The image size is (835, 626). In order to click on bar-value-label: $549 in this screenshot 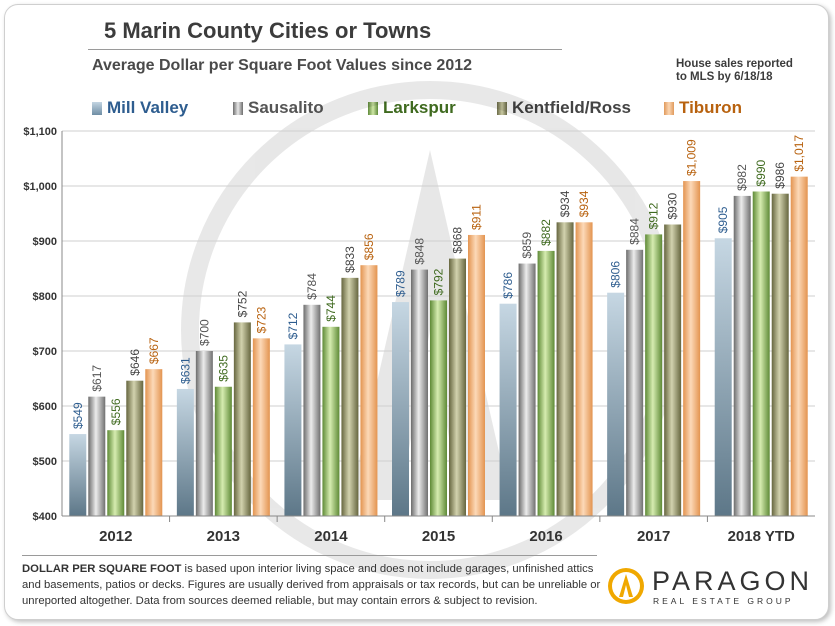, I will do `click(78, 415)`.